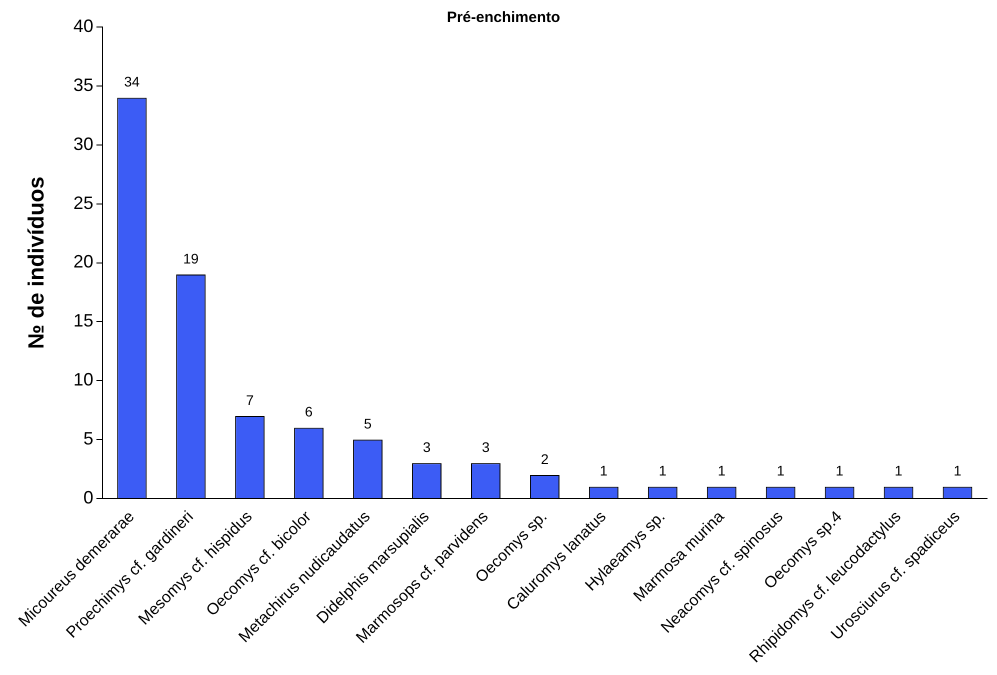  What do you see at coordinates (544, 458) in the screenshot?
I see `data-label: 2` at bounding box center [544, 458].